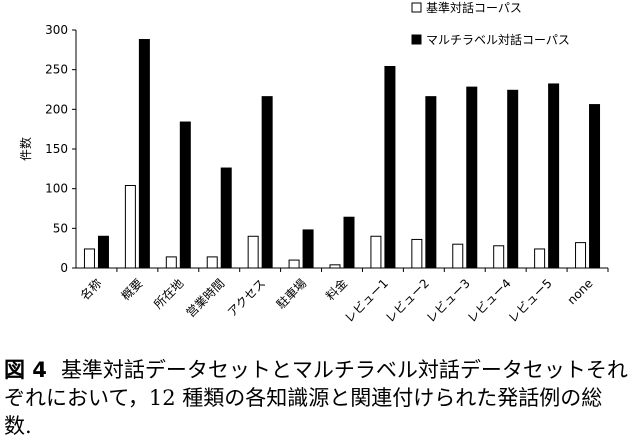  Describe the element at coordinates (60, 228) in the screenshot. I see `y-tick-label: 50` at that location.